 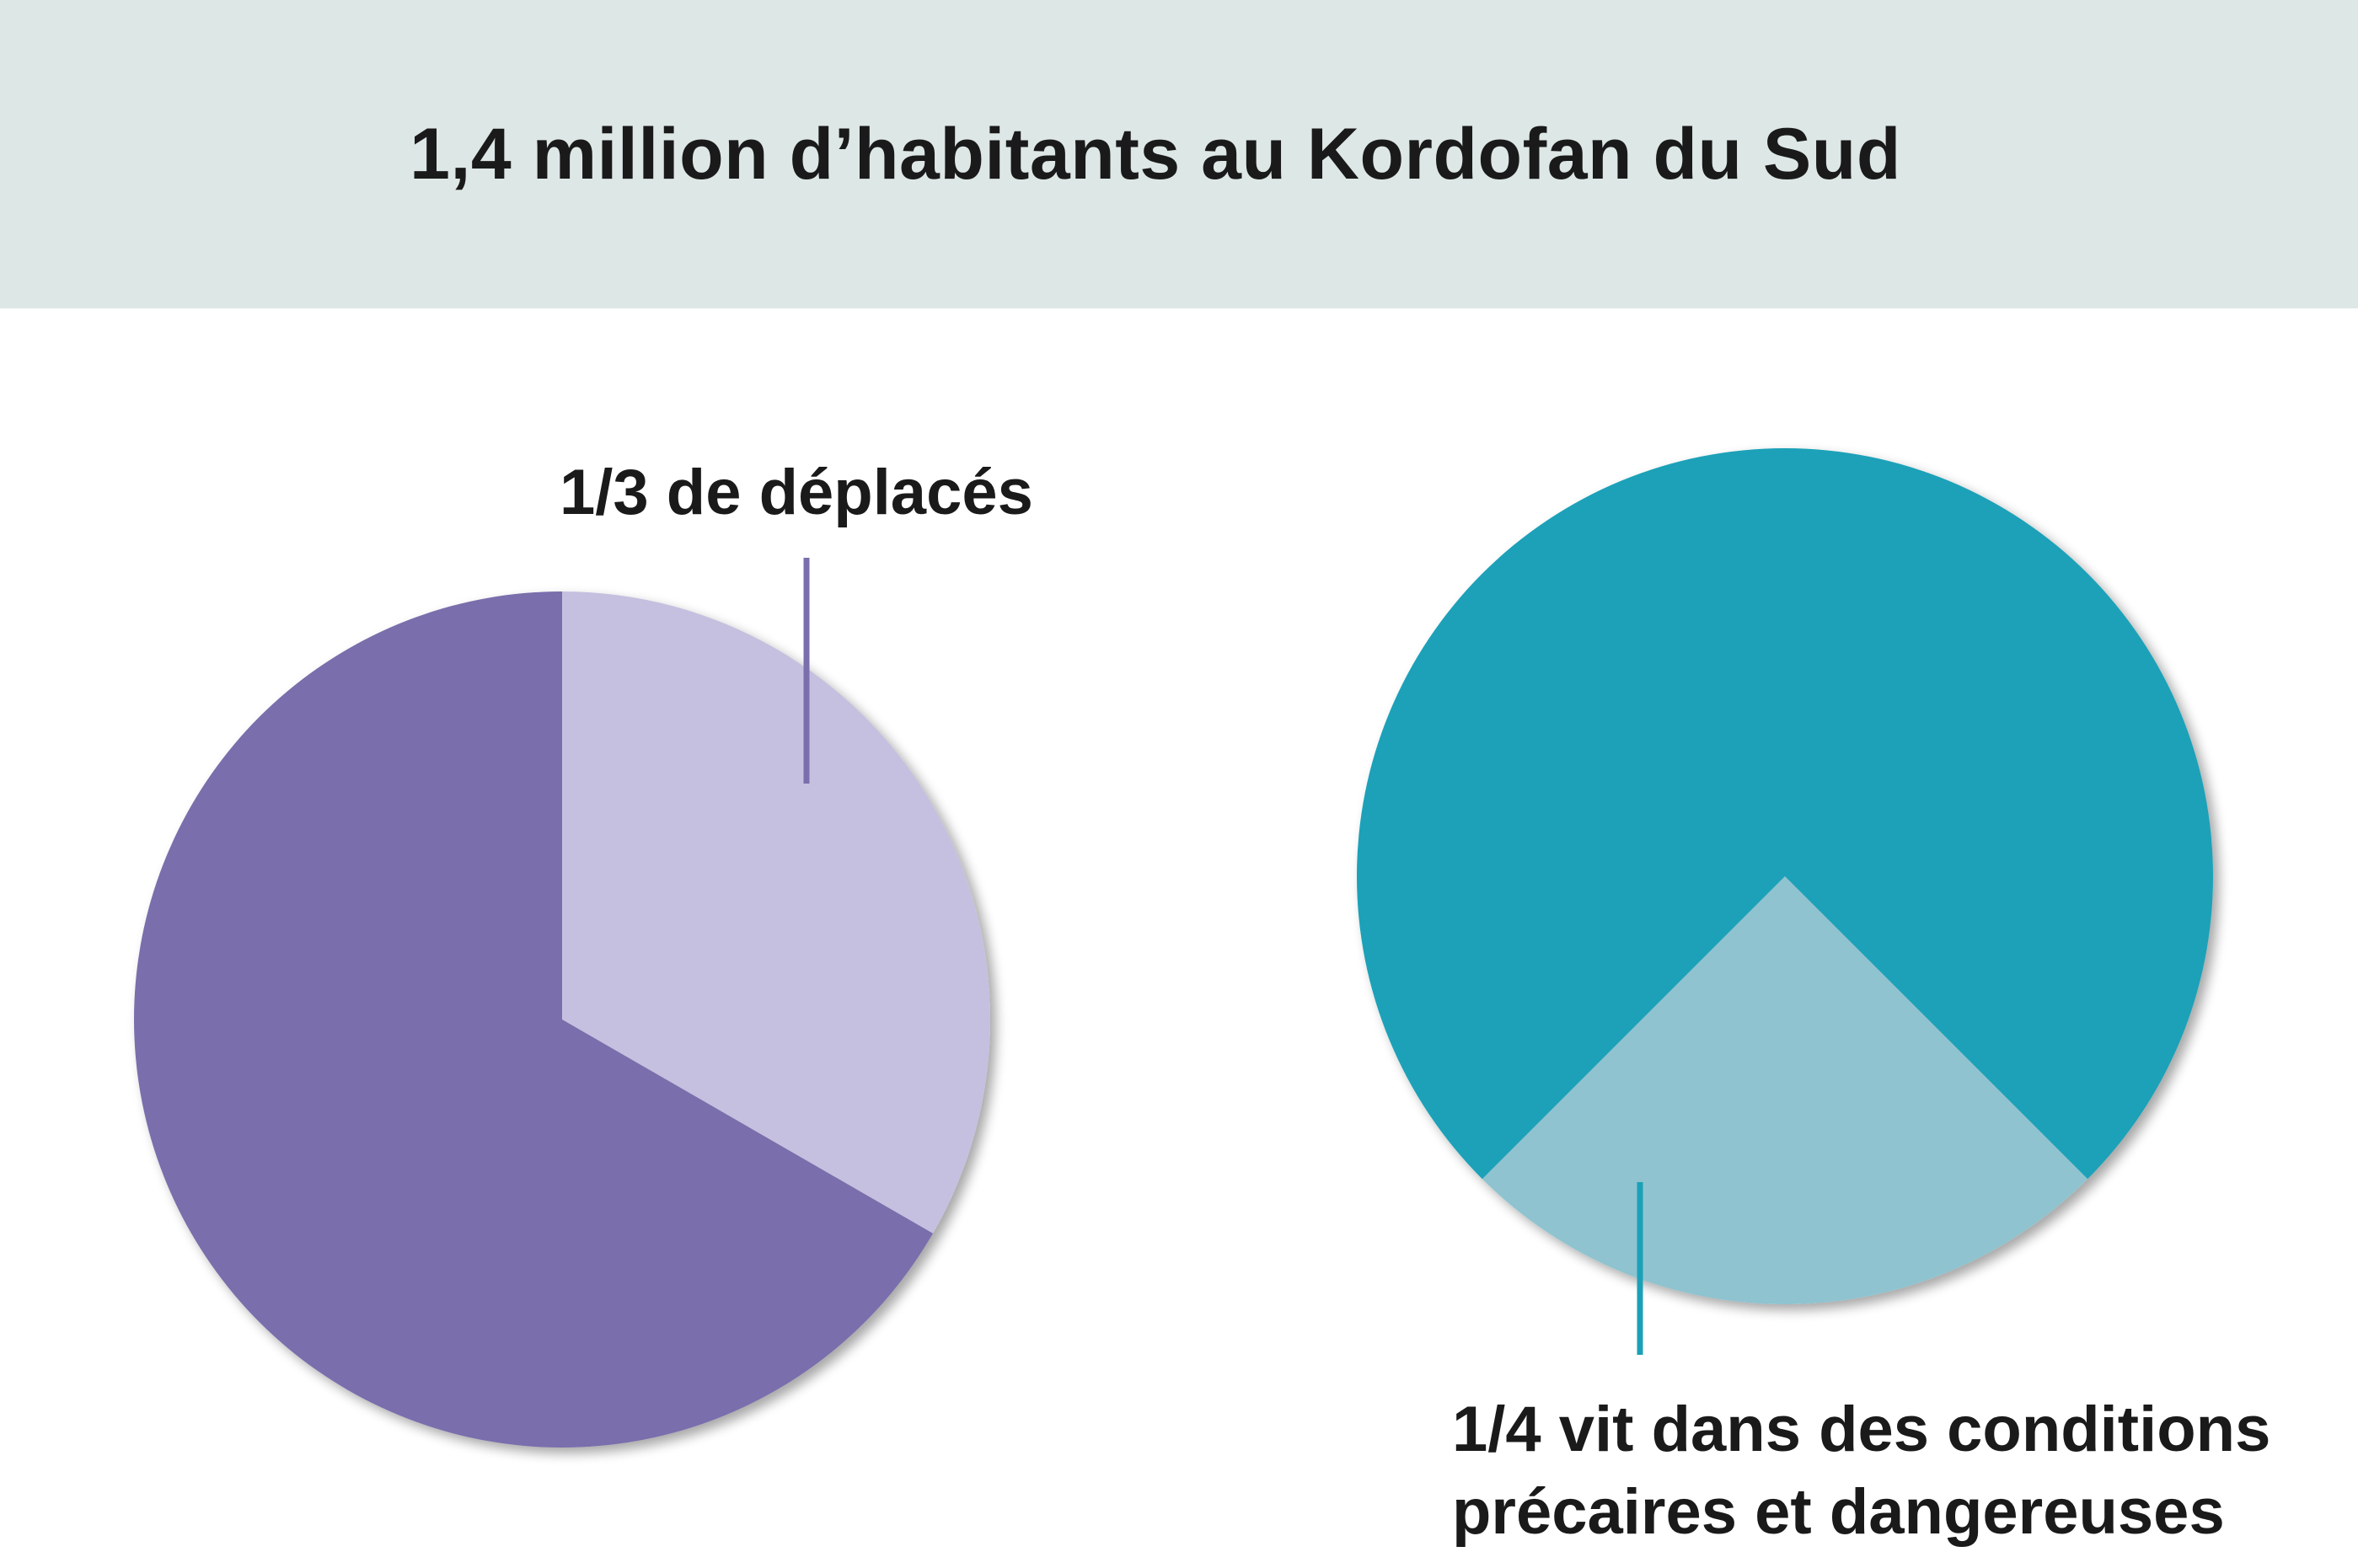 I want to click on slice-precarious, so click(x=1785, y=1090).